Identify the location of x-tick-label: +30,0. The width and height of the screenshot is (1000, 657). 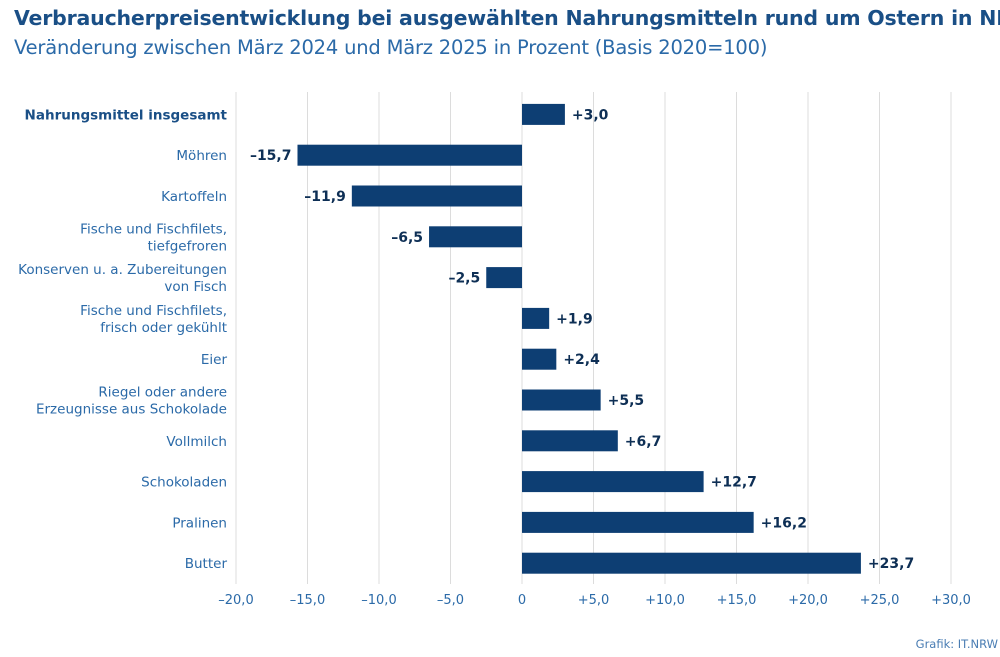
(951, 600).